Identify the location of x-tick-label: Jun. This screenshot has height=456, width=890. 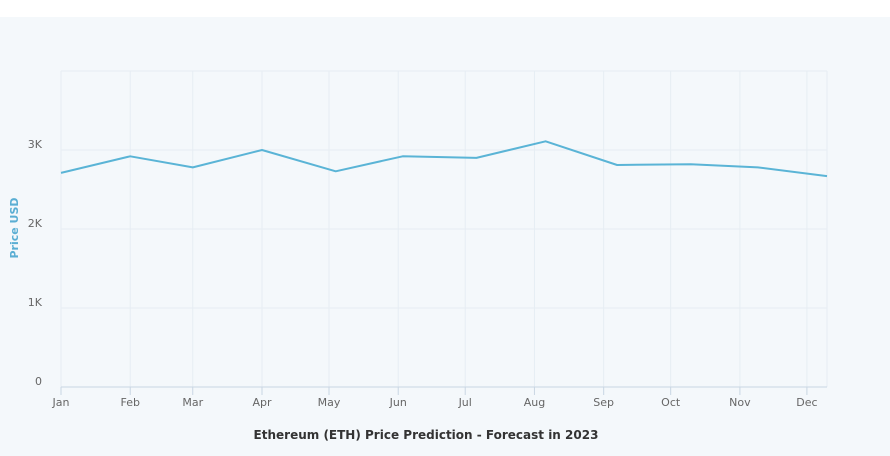
(398, 402).